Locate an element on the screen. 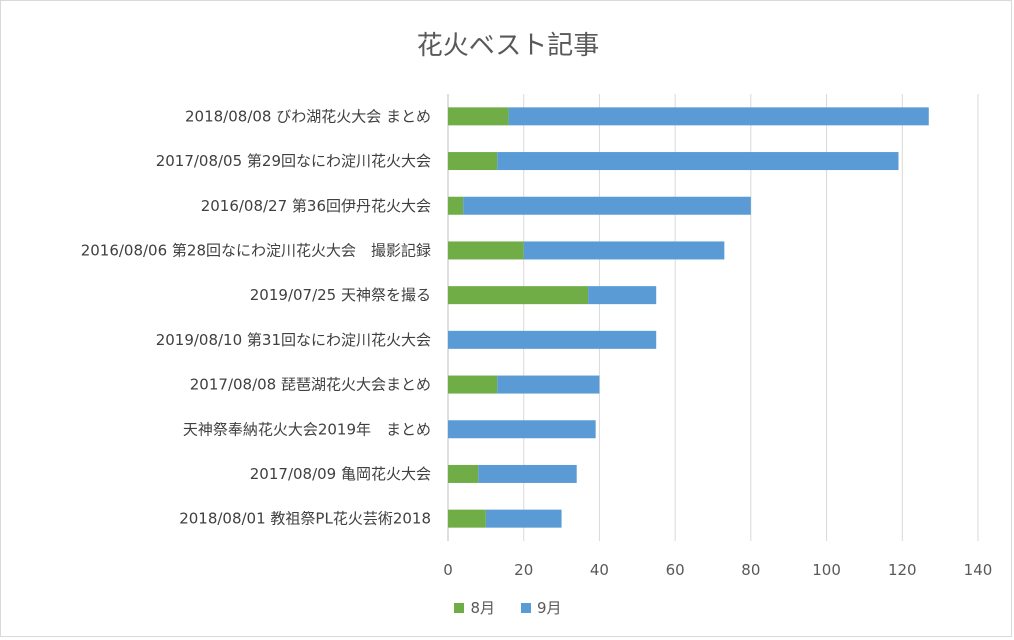  x-tick-label: 40 is located at coordinates (599, 570).